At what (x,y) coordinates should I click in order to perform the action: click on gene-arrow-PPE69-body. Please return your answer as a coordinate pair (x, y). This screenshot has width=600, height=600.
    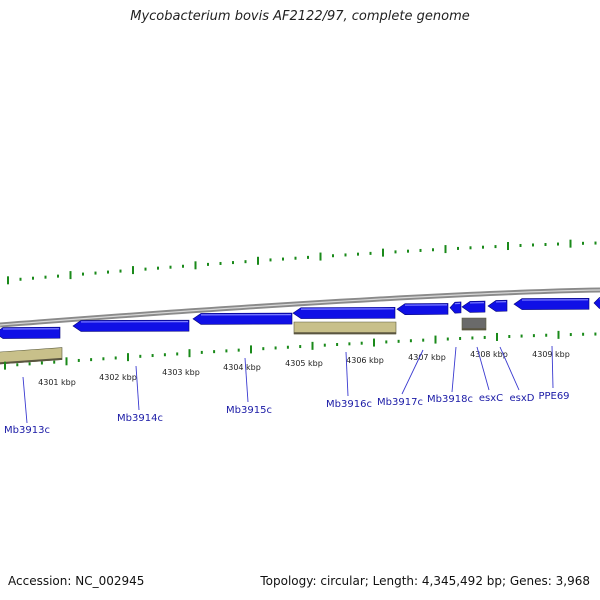
    Looking at the image, I should click on (551, 303).